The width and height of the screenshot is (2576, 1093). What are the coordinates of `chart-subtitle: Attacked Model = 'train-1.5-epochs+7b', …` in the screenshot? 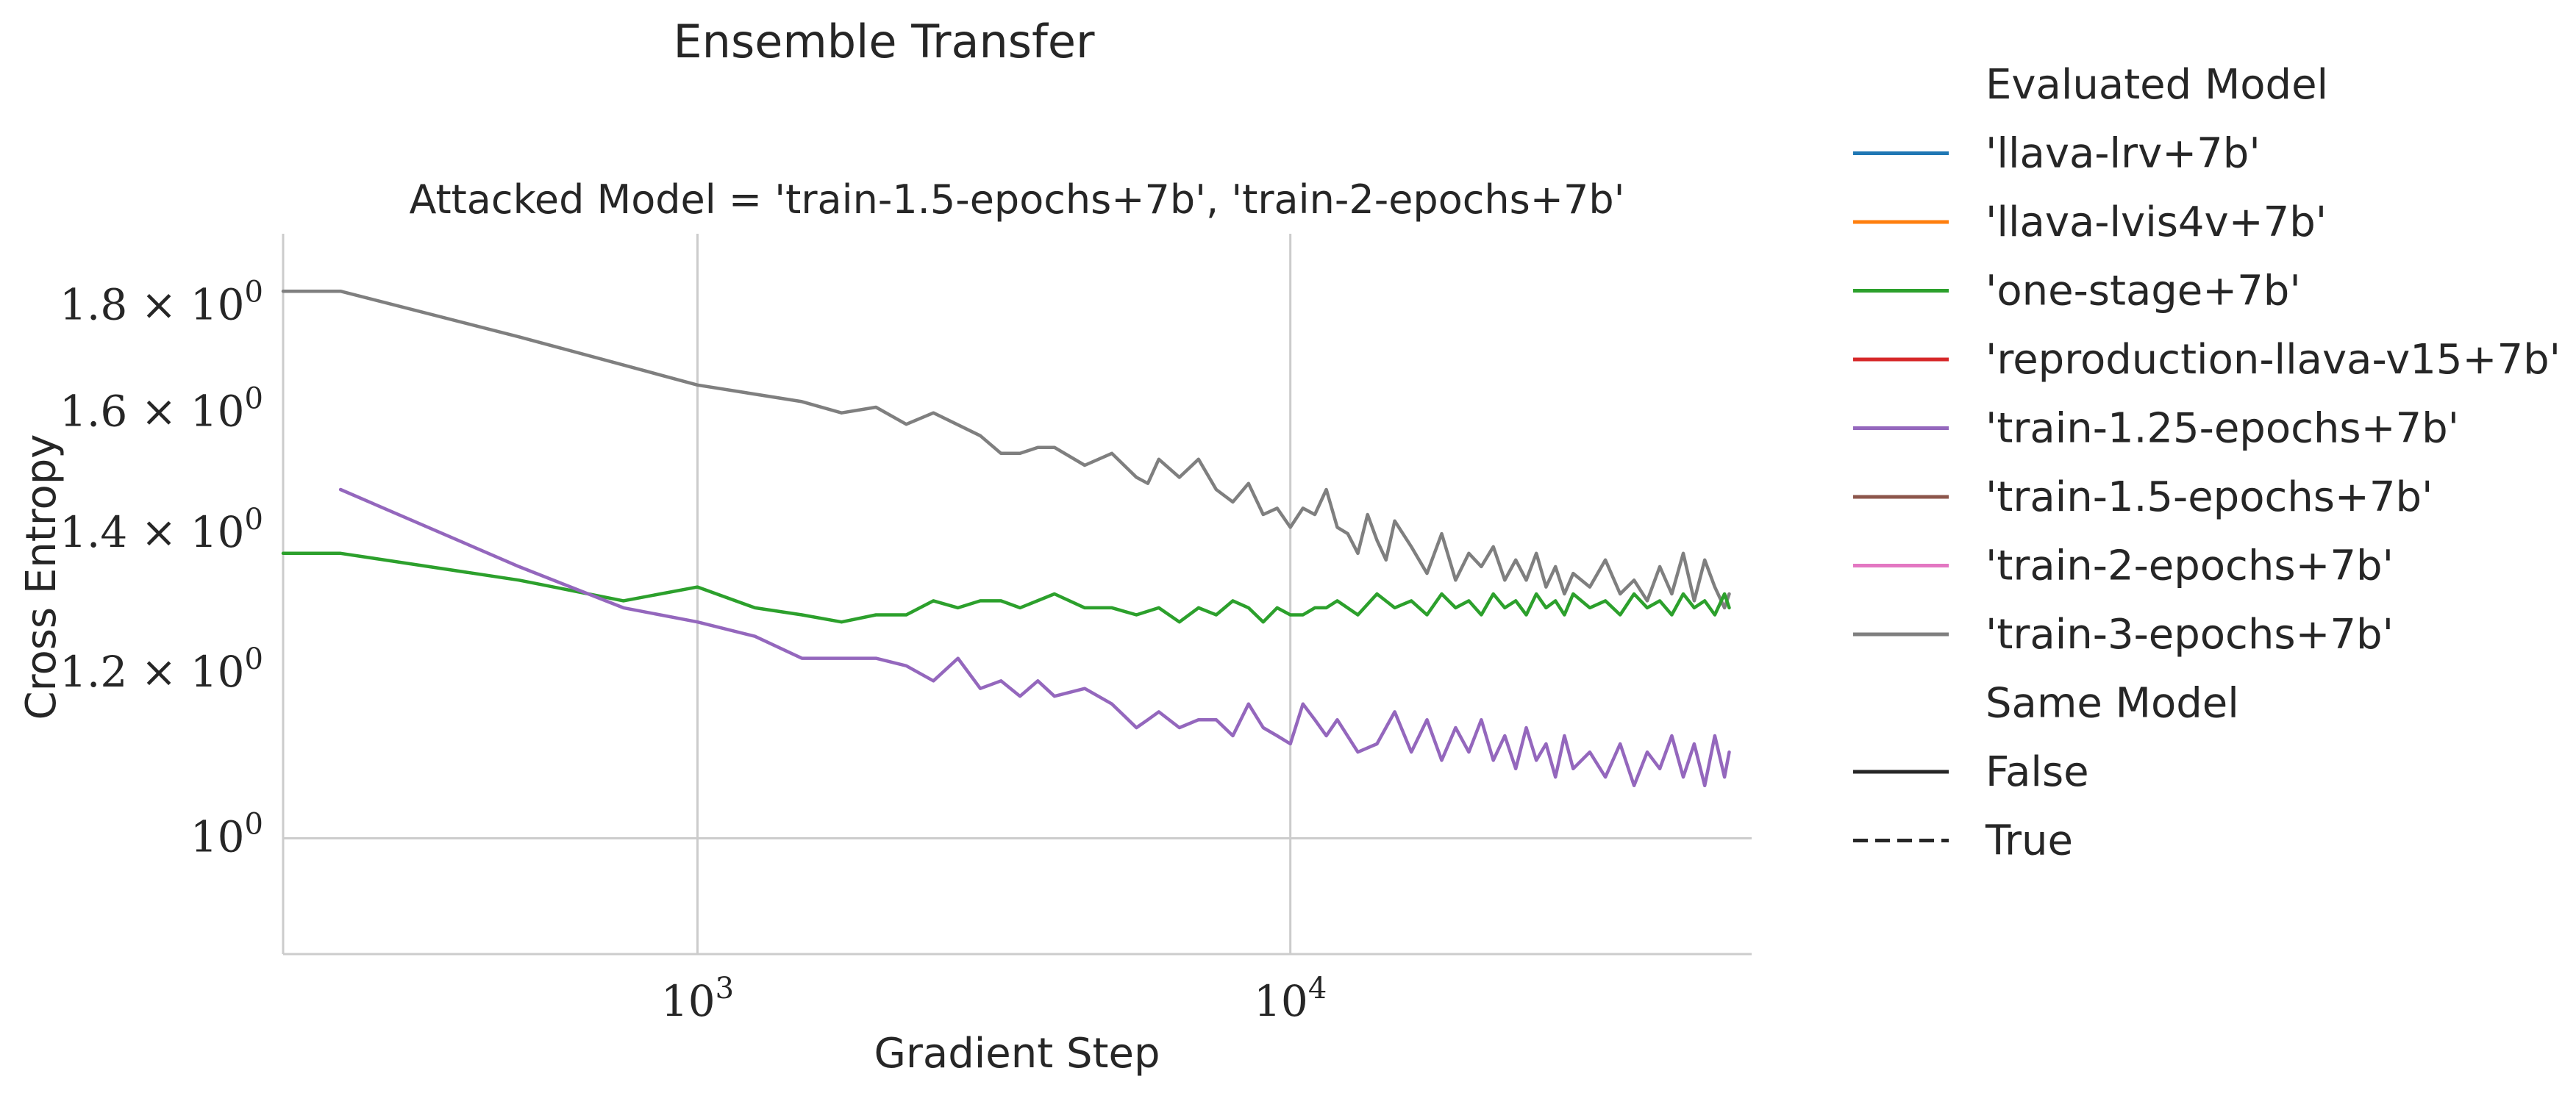 It's located at (1016, 199).